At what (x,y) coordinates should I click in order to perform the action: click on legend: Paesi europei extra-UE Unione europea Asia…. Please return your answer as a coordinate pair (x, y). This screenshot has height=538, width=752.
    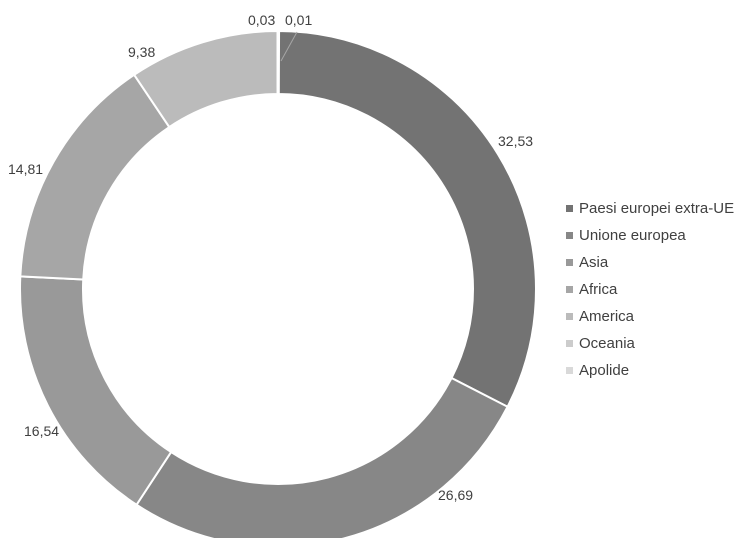
    Looking at the image, I should click on (650, 289).